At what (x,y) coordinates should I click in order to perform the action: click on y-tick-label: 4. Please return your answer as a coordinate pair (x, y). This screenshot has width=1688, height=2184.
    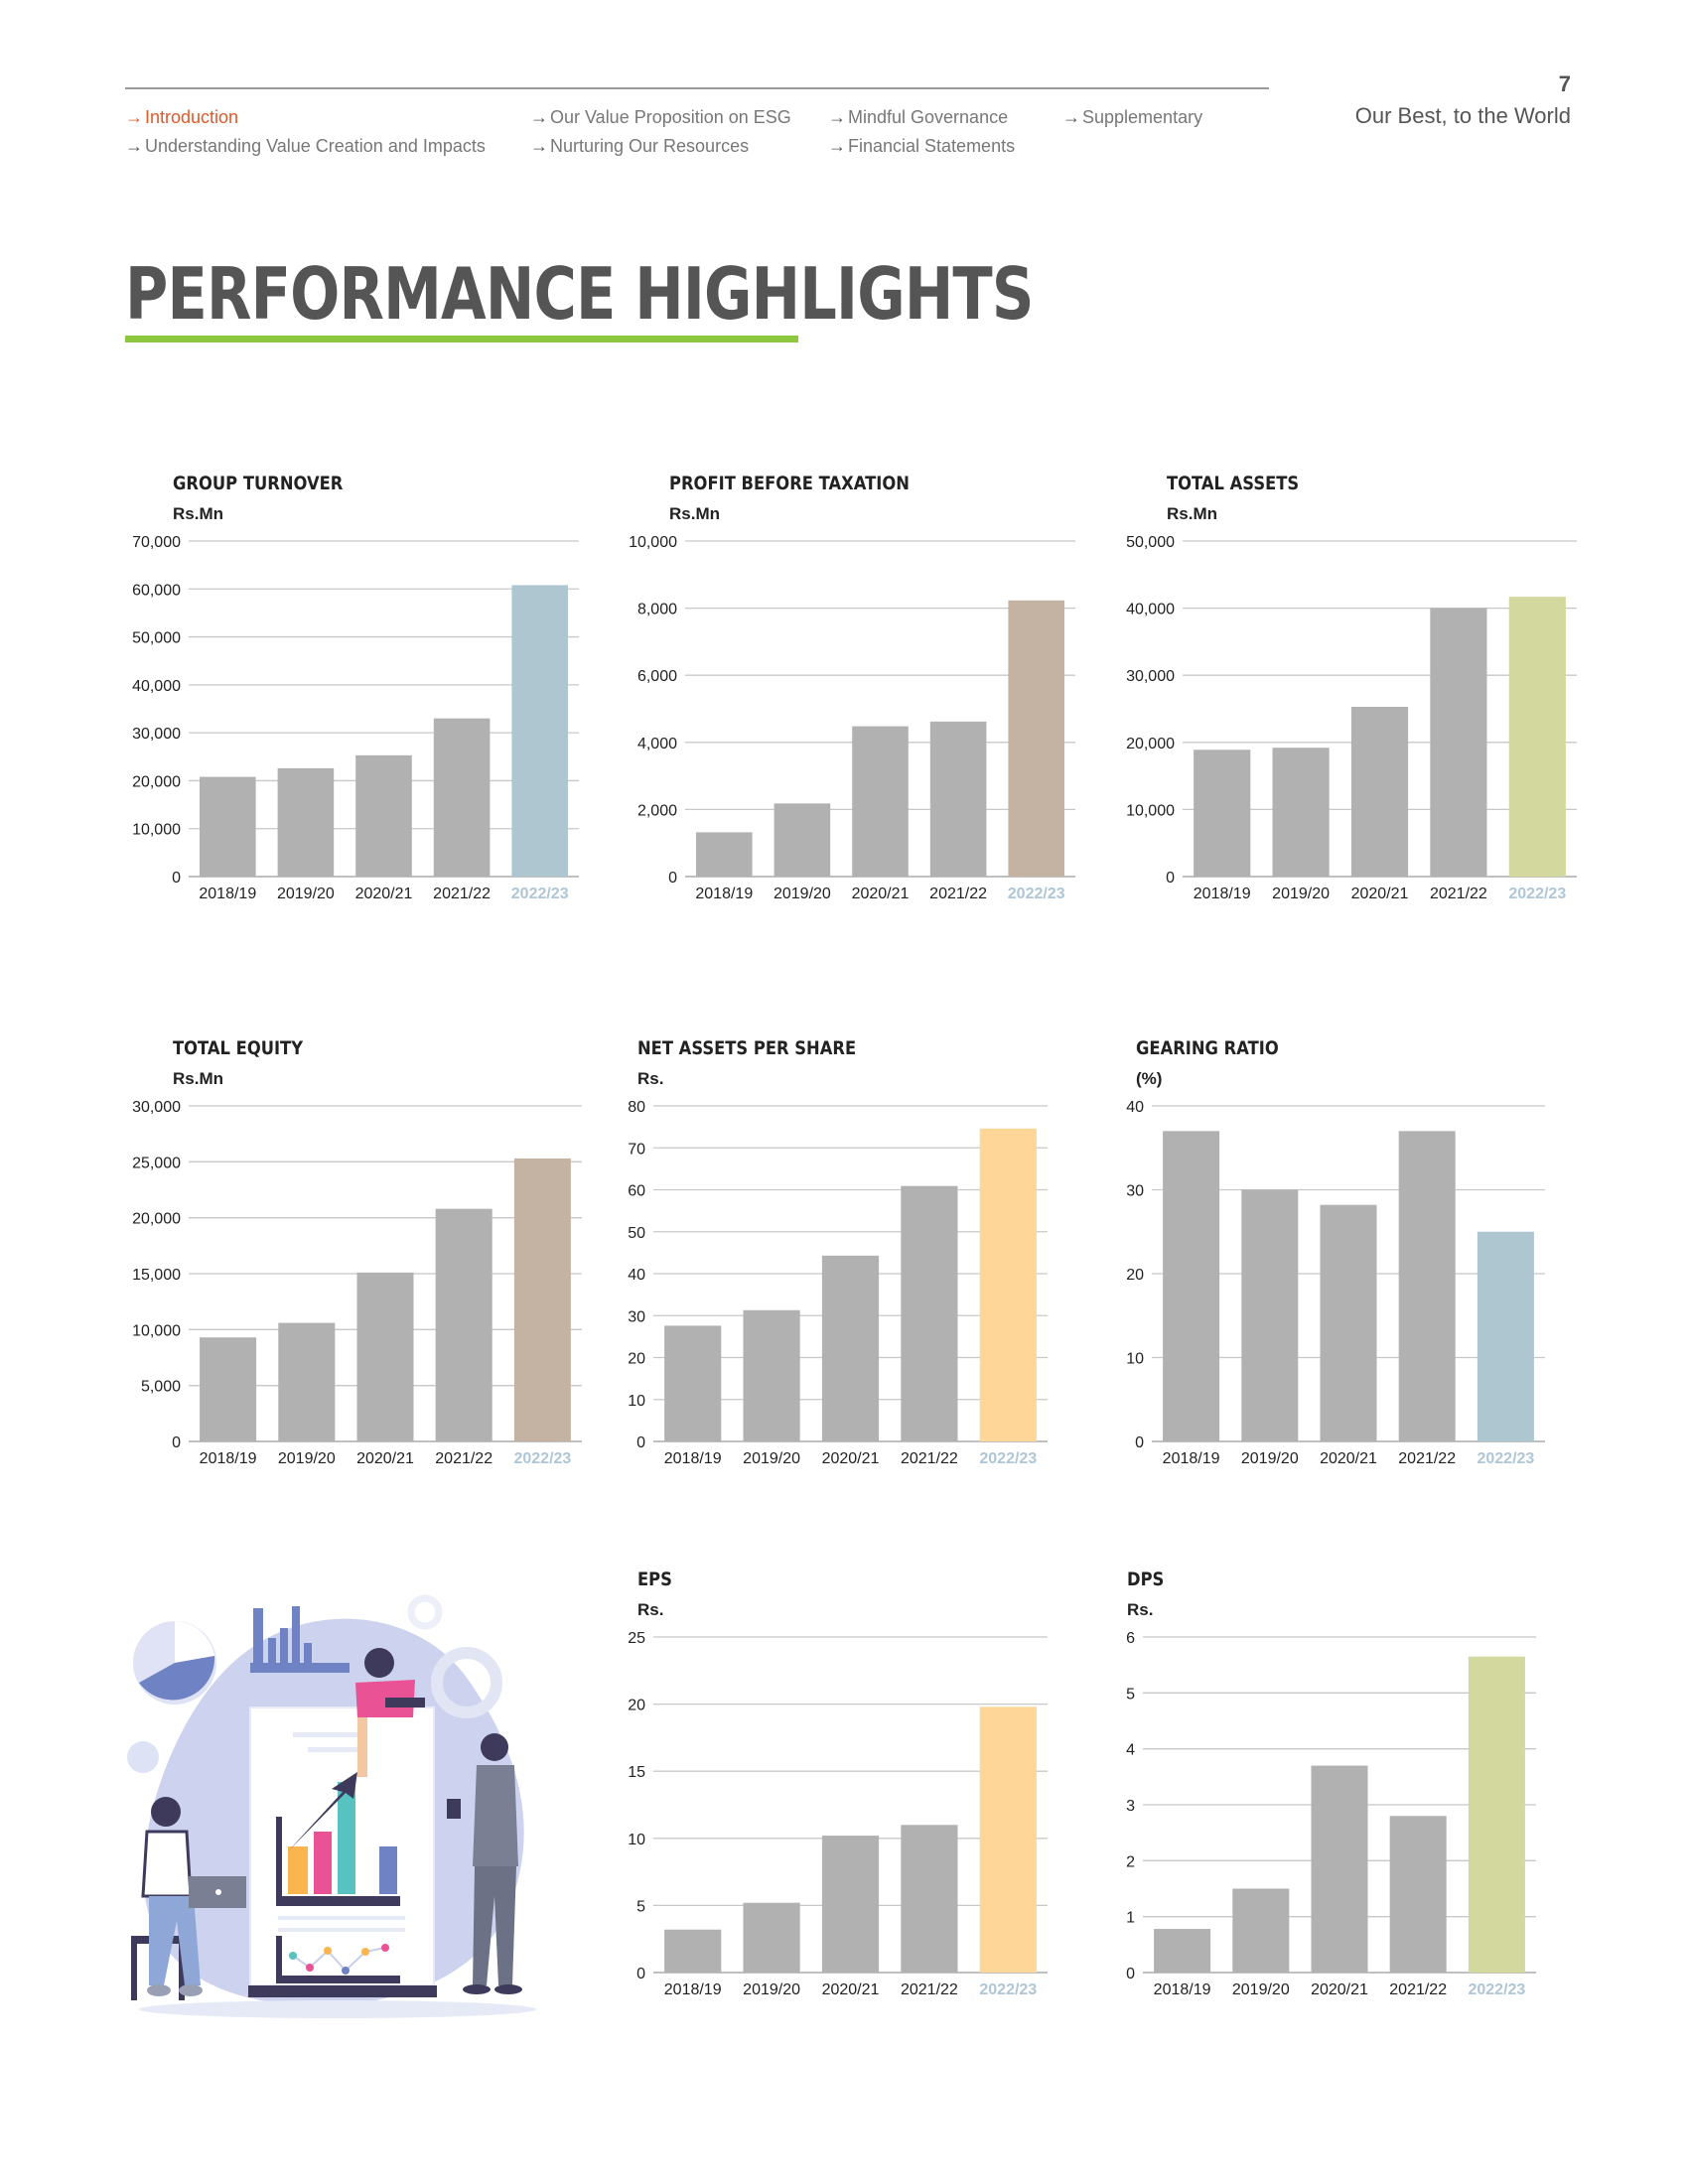
    Looking at the image, I should click on (1130, 1750).